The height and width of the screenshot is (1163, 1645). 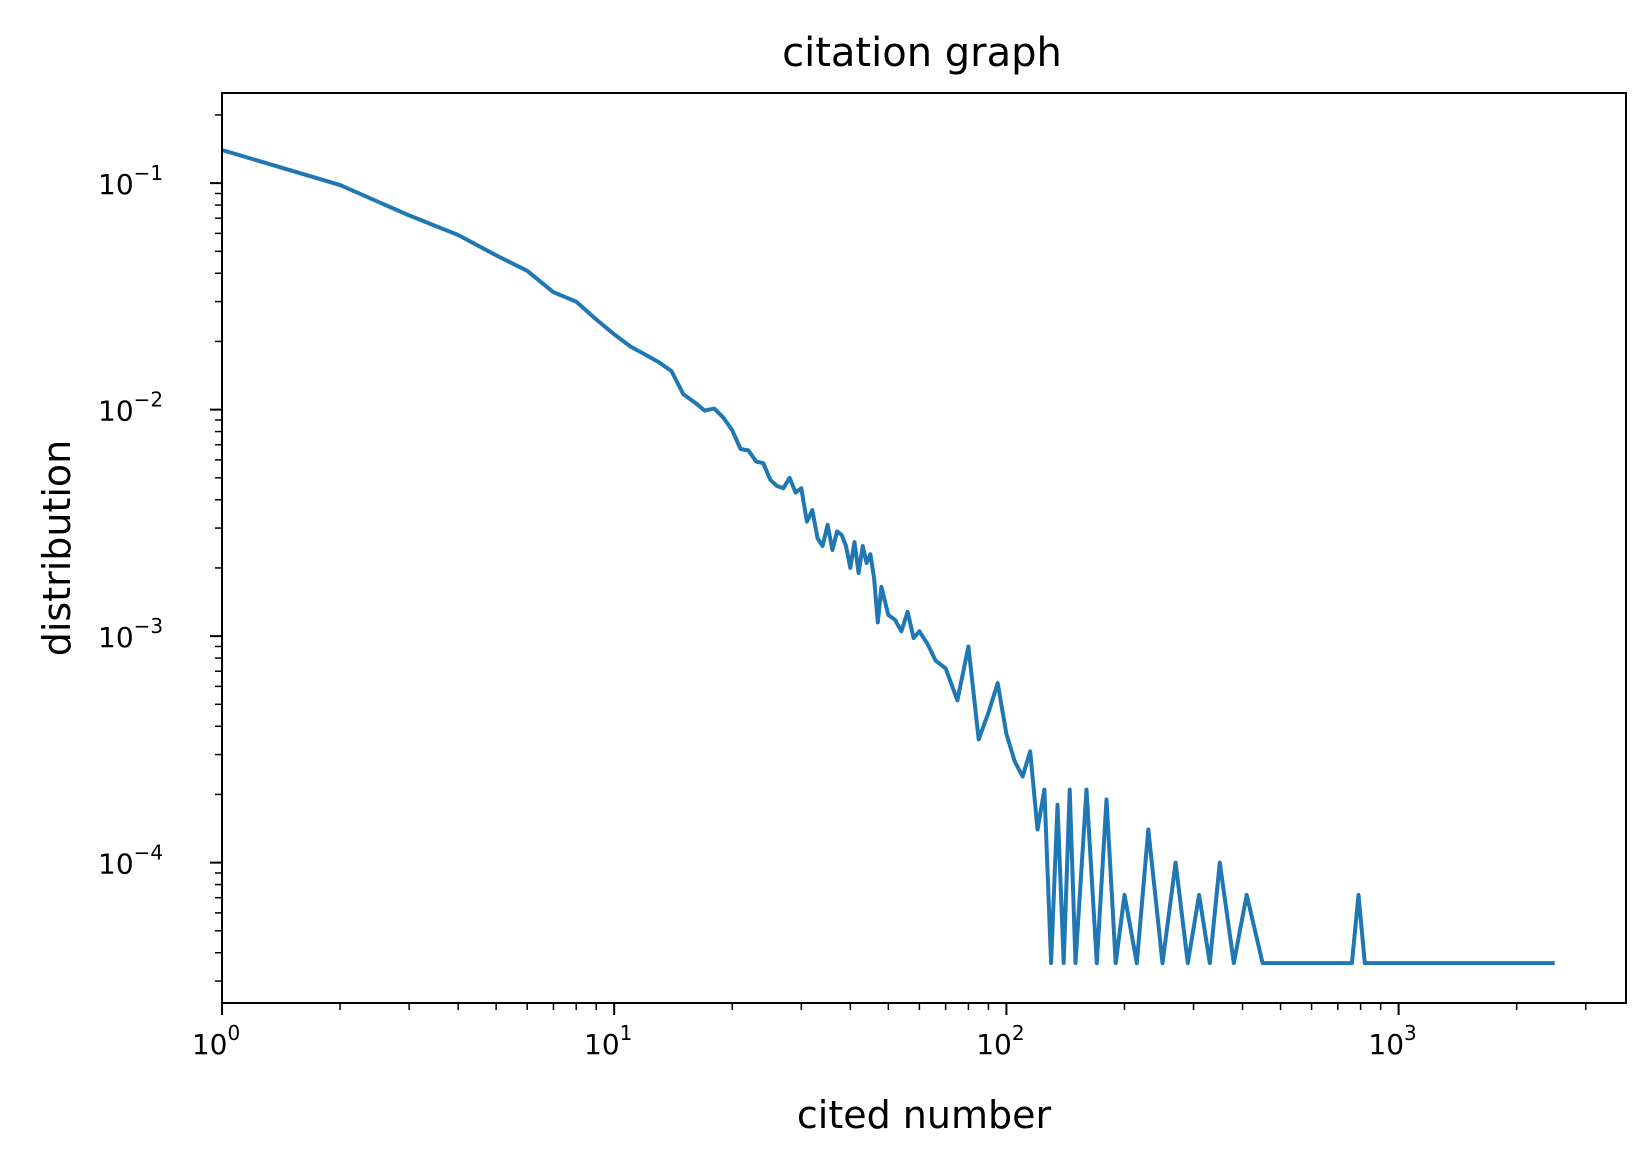 What do you see at coordinates (130, 181) in the screenshot?
I see `y-tick-label: 10⁻¹` at bounding box center [130, 181].